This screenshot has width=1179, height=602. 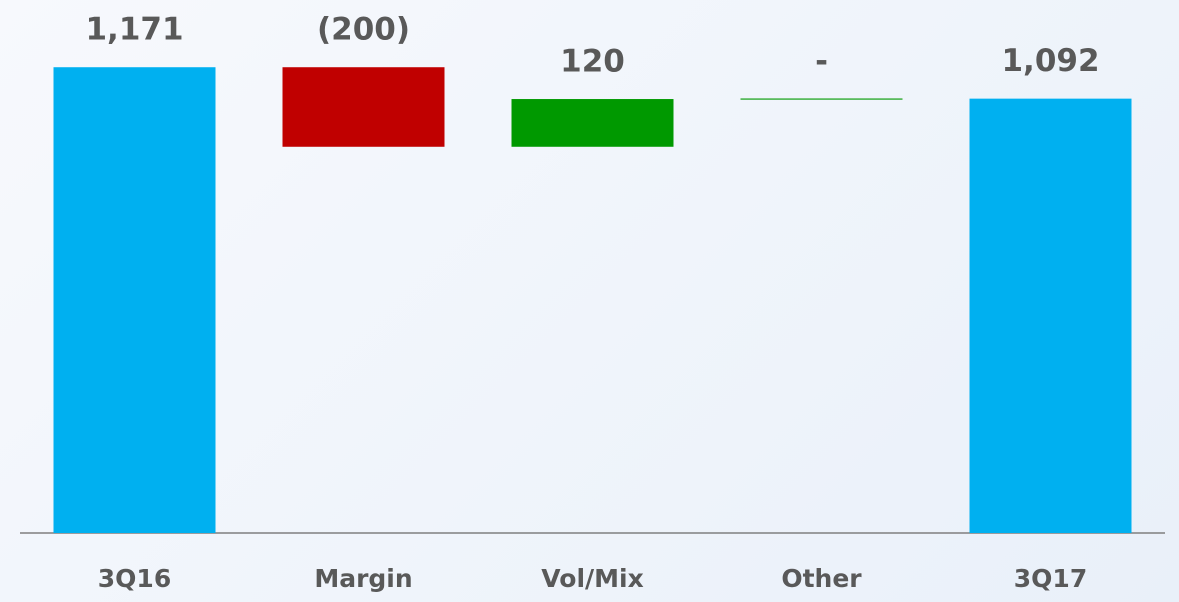 I want to click on x-tick-label: Margin, so click(x=363, y=578).